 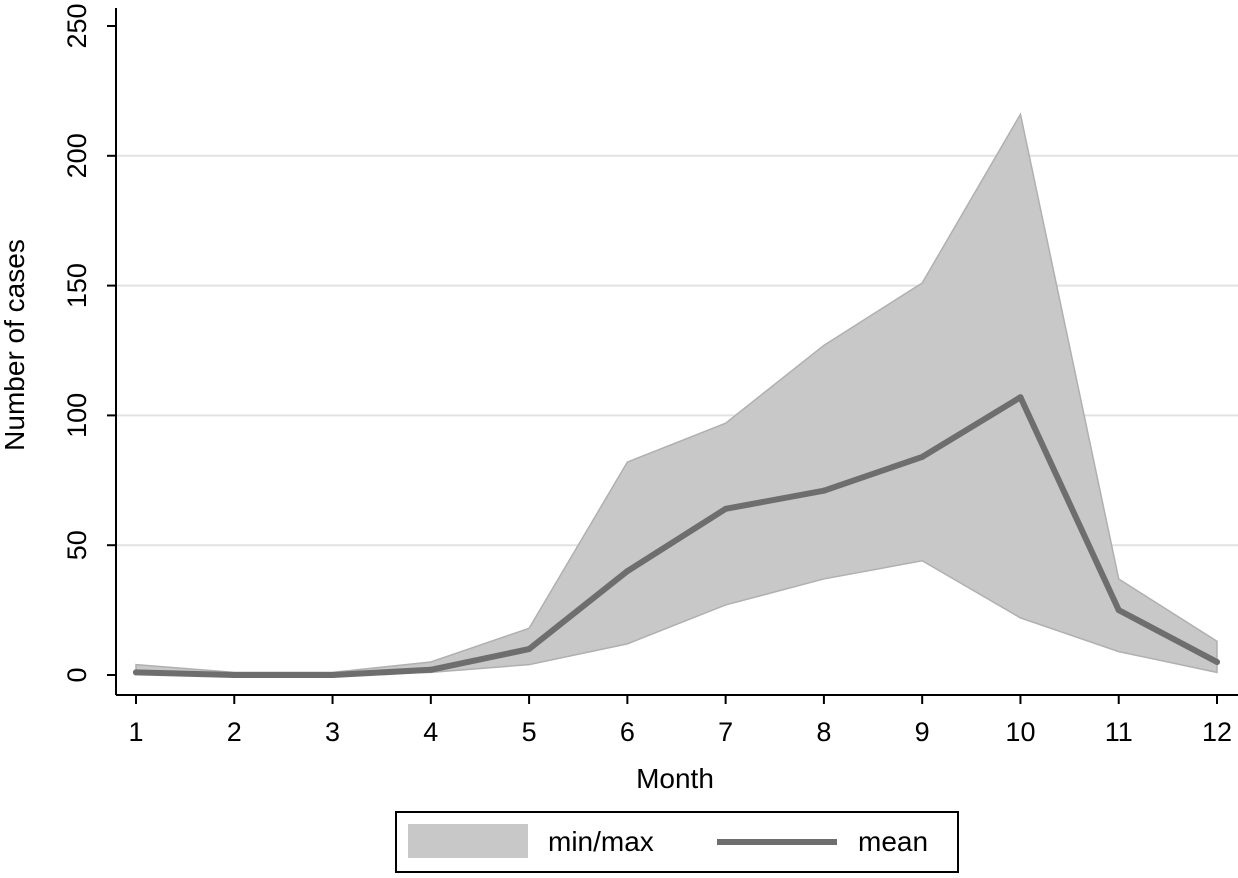 I want to click on x-tick-label-2: 2, so click(x=234, y=732).